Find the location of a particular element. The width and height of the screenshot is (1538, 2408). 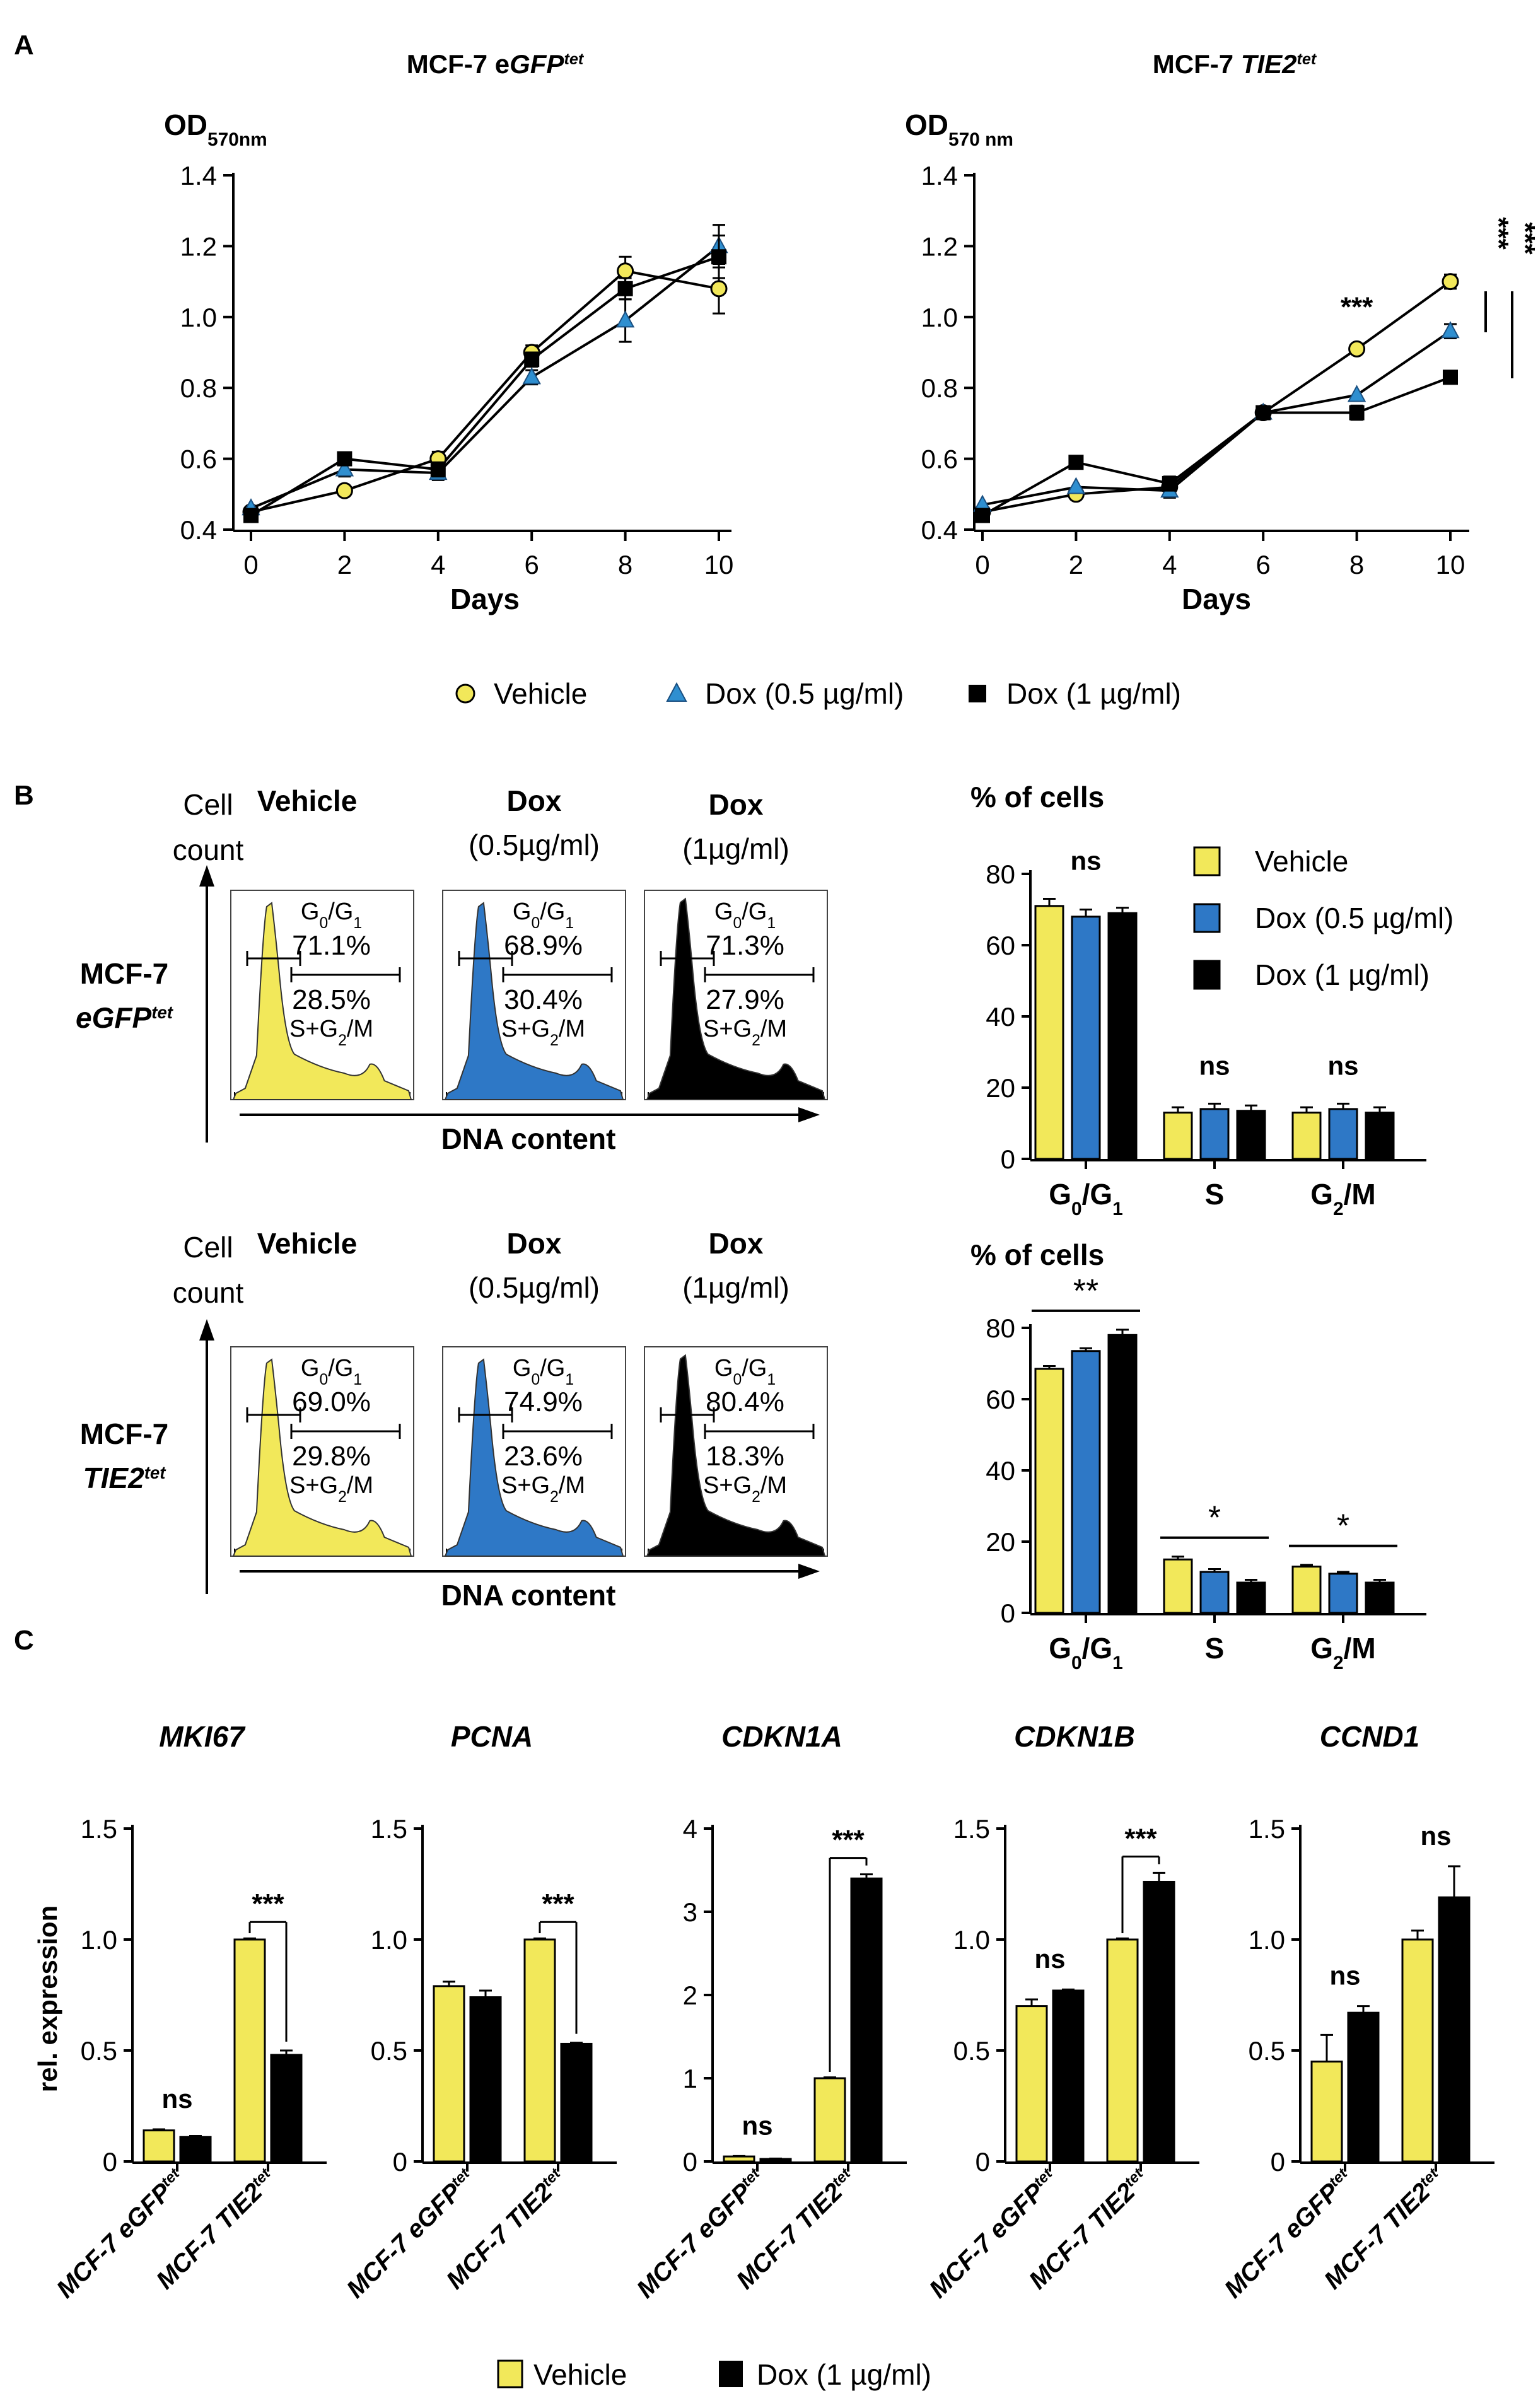

y-tick-label: 0.6 is located at coordinates (940, 459).